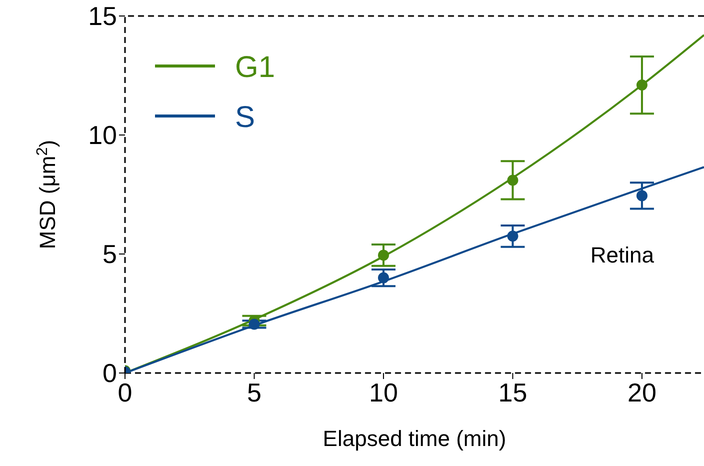  Describe the element at coordinates (414, 438) in the screenshot. I see `x-axis-title: Elapsed time (min)` at that location.